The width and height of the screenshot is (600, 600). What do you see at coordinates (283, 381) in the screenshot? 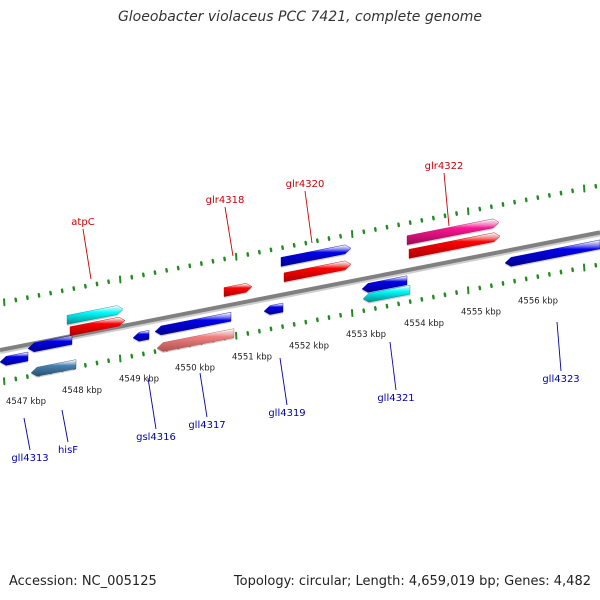
I see `callout-gll4319-leader` at bounding box center [283, 381].